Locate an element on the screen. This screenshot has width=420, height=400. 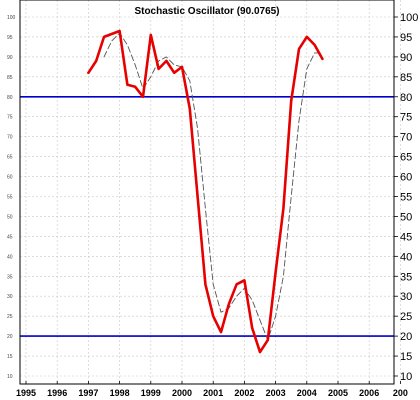
y-tick-label-left: 70 is located at coordinates (10, 138).